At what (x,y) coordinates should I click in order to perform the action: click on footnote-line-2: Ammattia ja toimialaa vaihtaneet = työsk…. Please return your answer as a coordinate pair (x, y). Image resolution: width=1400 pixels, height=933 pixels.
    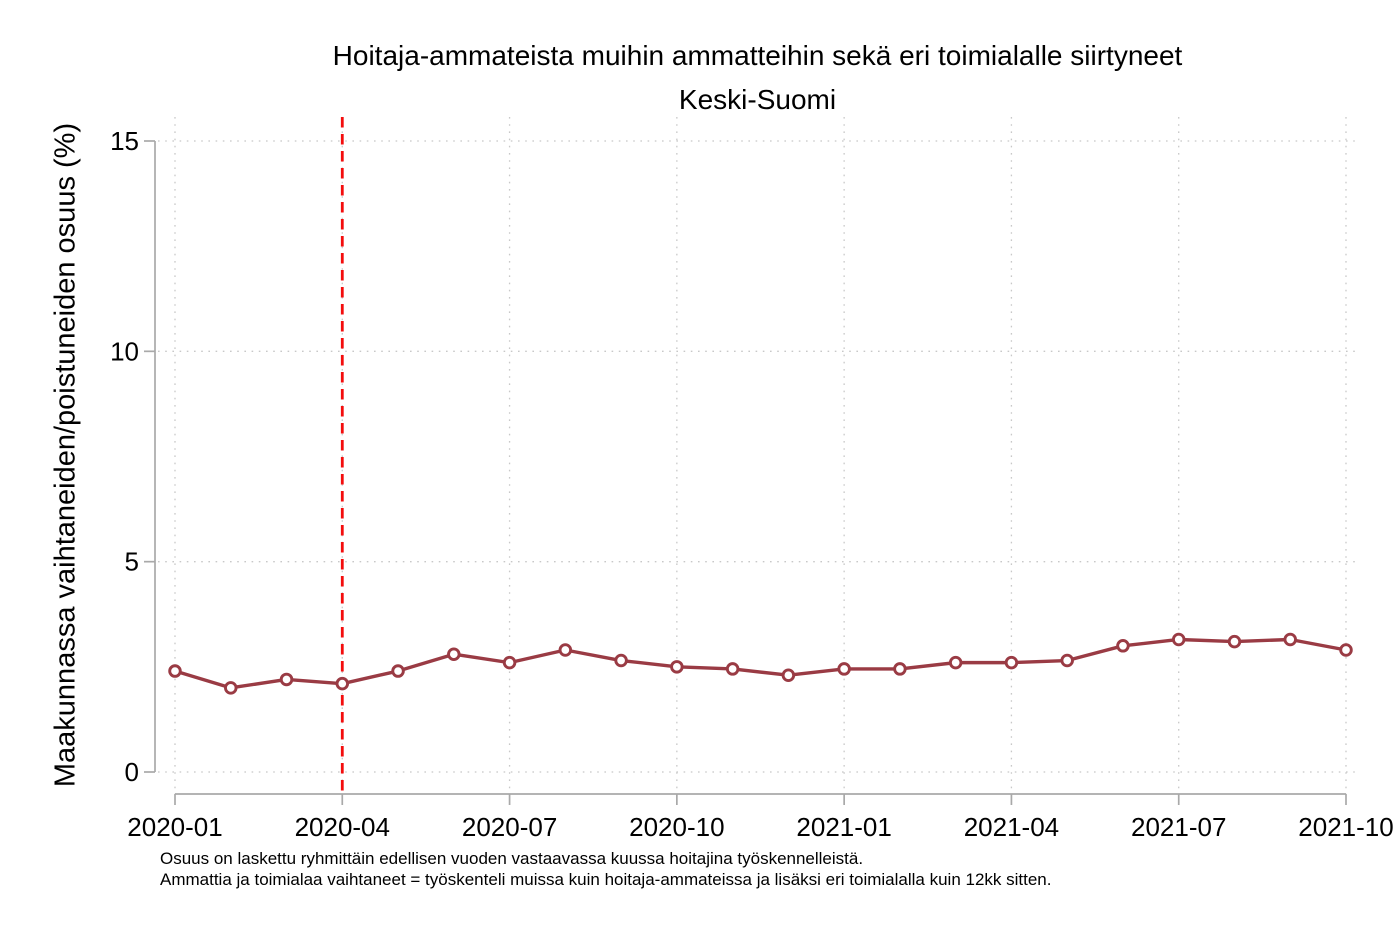
    Looking at the image, I should click on (606, 879).